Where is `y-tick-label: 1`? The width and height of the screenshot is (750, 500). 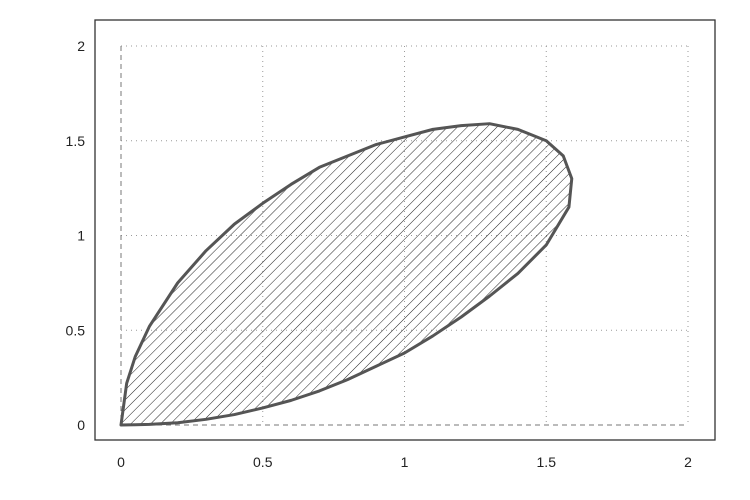
y-tick-label: 1 is located at coordinates (81, 236).